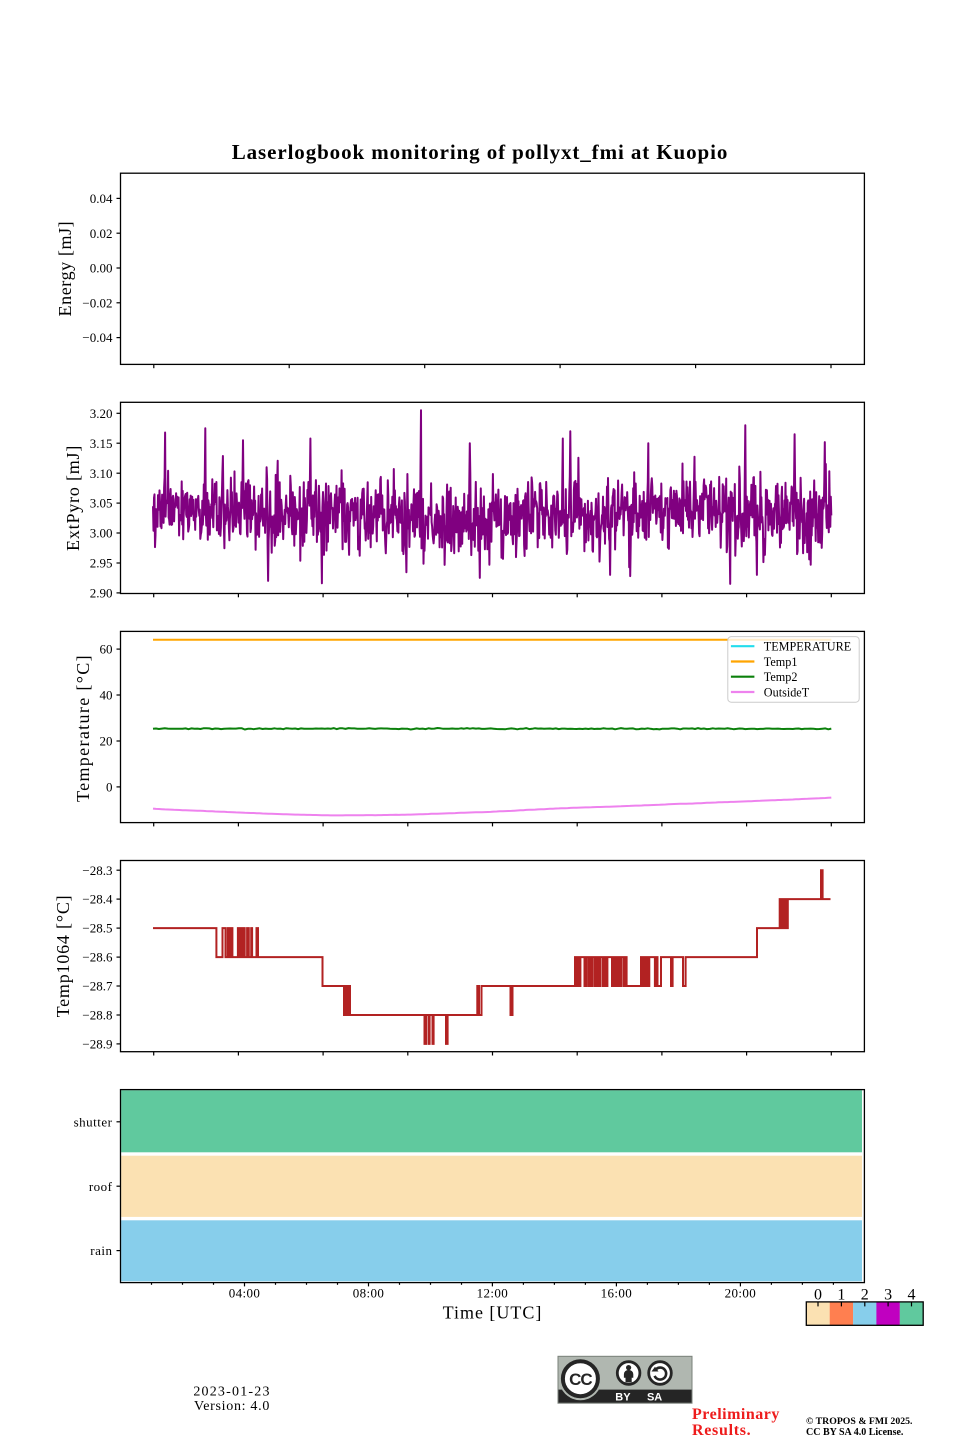 This screenshot has width=960, height=1445. Describe the element at coordinates (101, 593) in the screenshot. I see `svg-text: 2.90` at that location.